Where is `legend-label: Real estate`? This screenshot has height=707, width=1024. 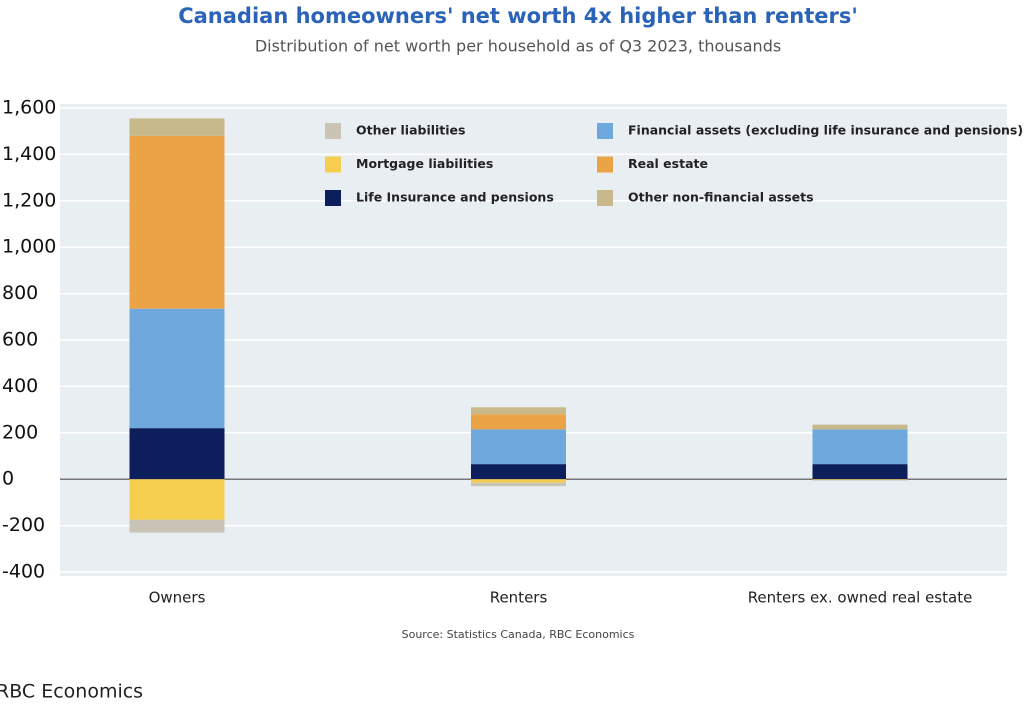
legend-label: Real estate is located at coordinates (668, 163).